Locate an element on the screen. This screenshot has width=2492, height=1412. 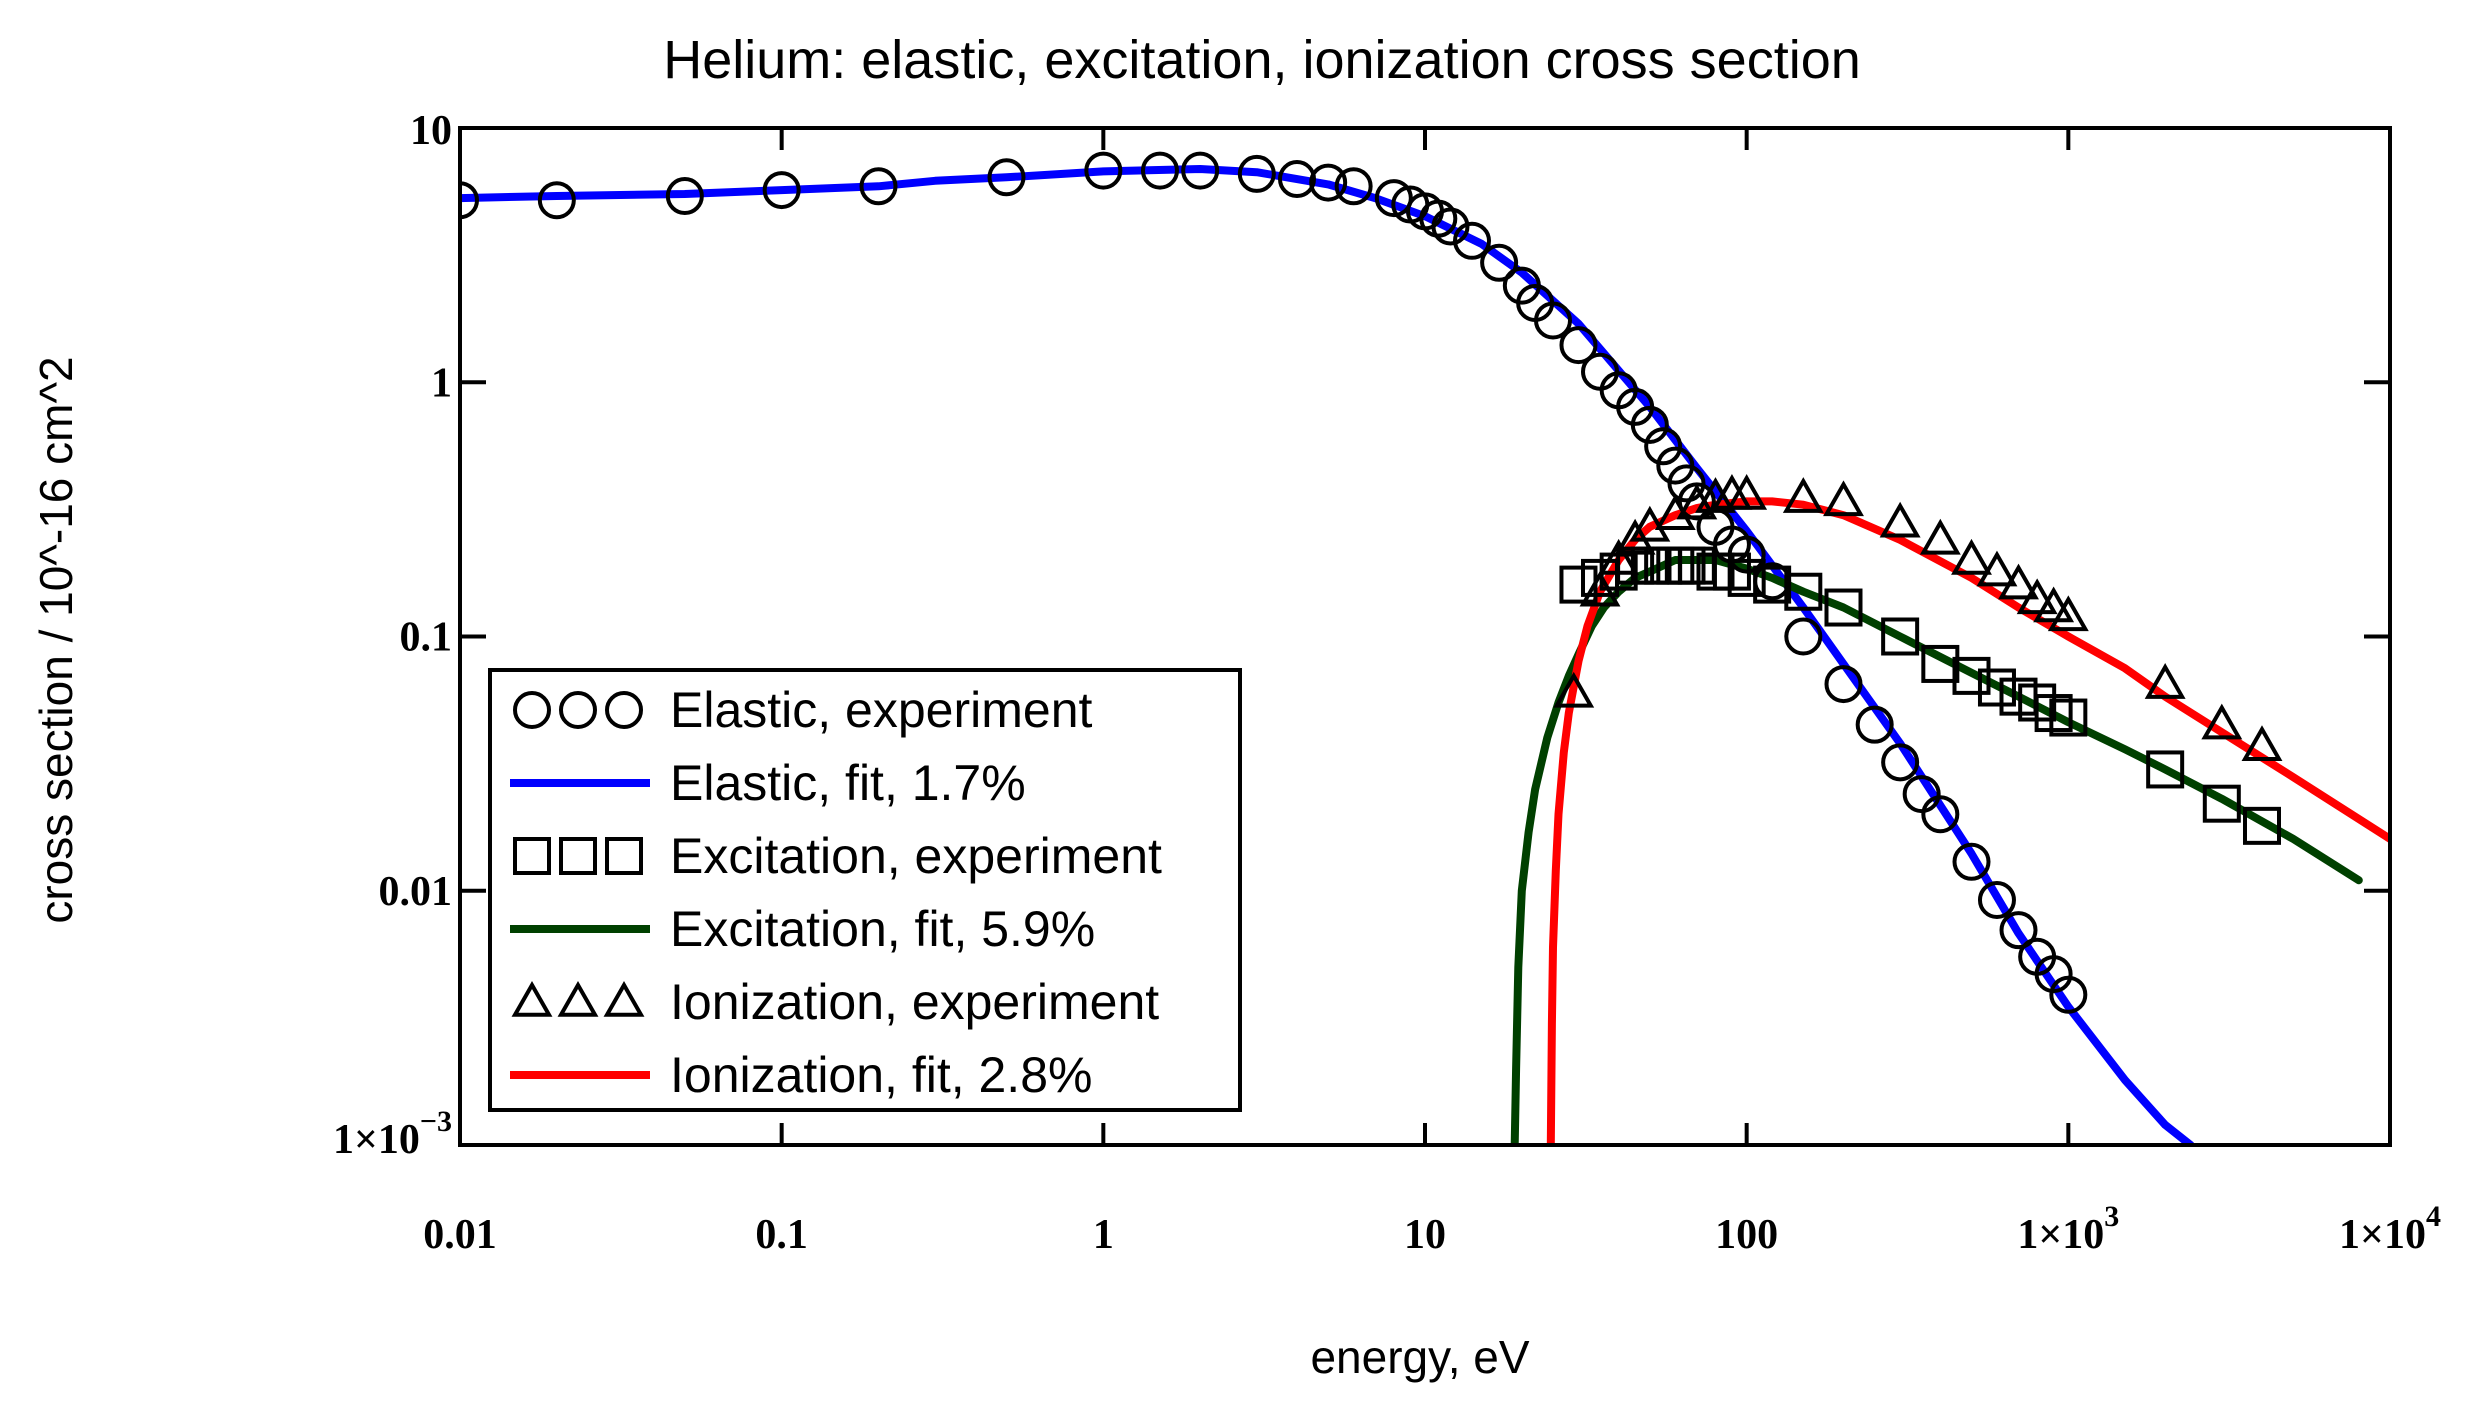
y-tick-label: 0.01 is located at coordinates (416, 892).